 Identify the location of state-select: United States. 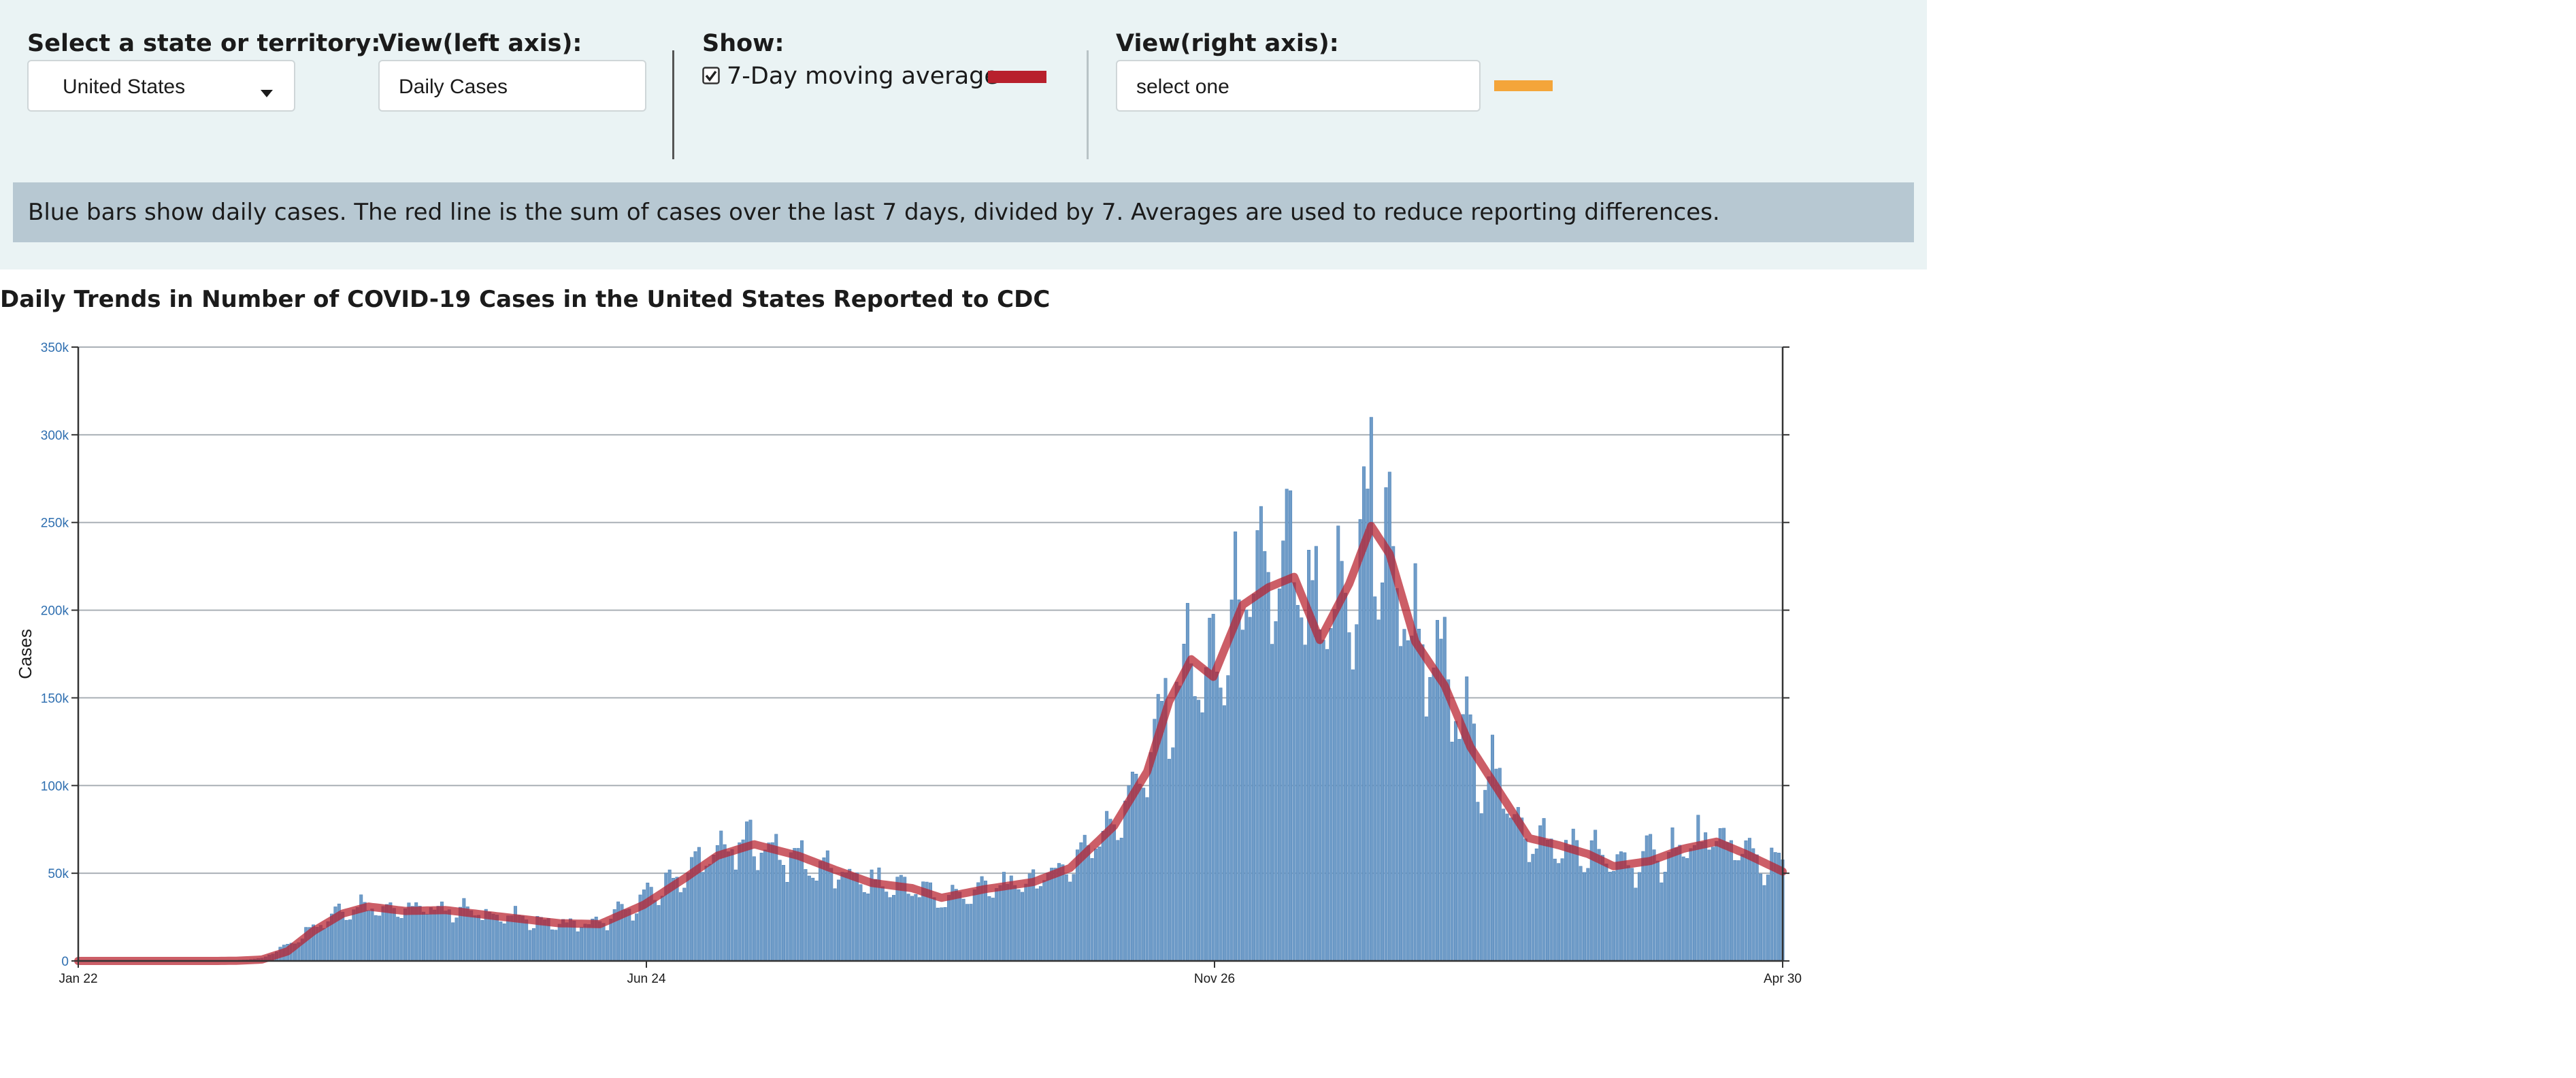
(161, 86).